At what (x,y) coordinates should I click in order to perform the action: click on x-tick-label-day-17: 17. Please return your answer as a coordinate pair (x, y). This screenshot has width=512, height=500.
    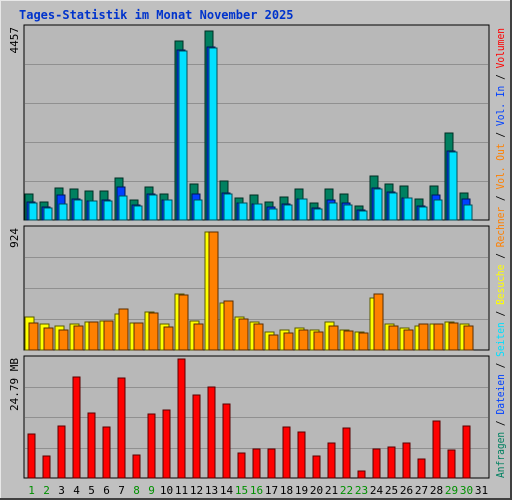
    Looking at the image, I should click on (271, 490).